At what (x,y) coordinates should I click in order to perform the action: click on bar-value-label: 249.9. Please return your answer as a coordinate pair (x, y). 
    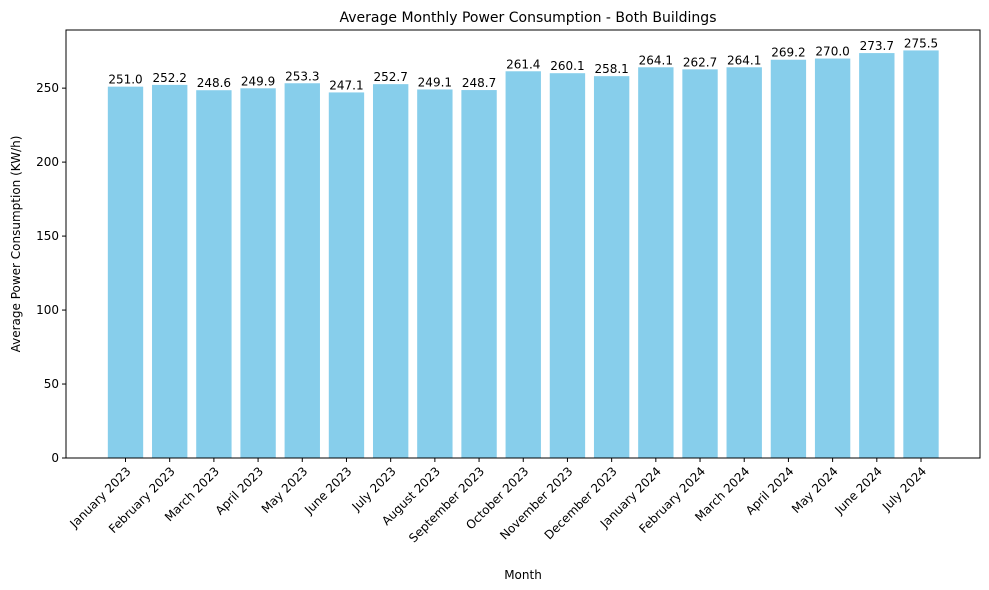
    Looking at the image, I should click on (258, 81).